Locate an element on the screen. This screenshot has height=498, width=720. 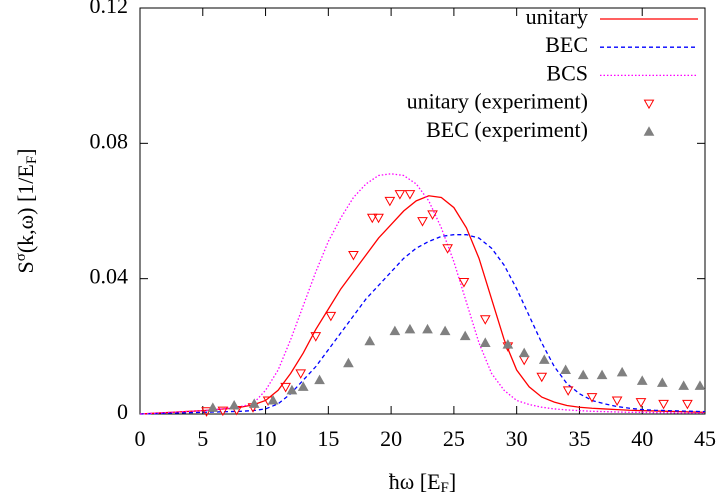
y-axis-label-part: S is located at coordinates (25, 267).